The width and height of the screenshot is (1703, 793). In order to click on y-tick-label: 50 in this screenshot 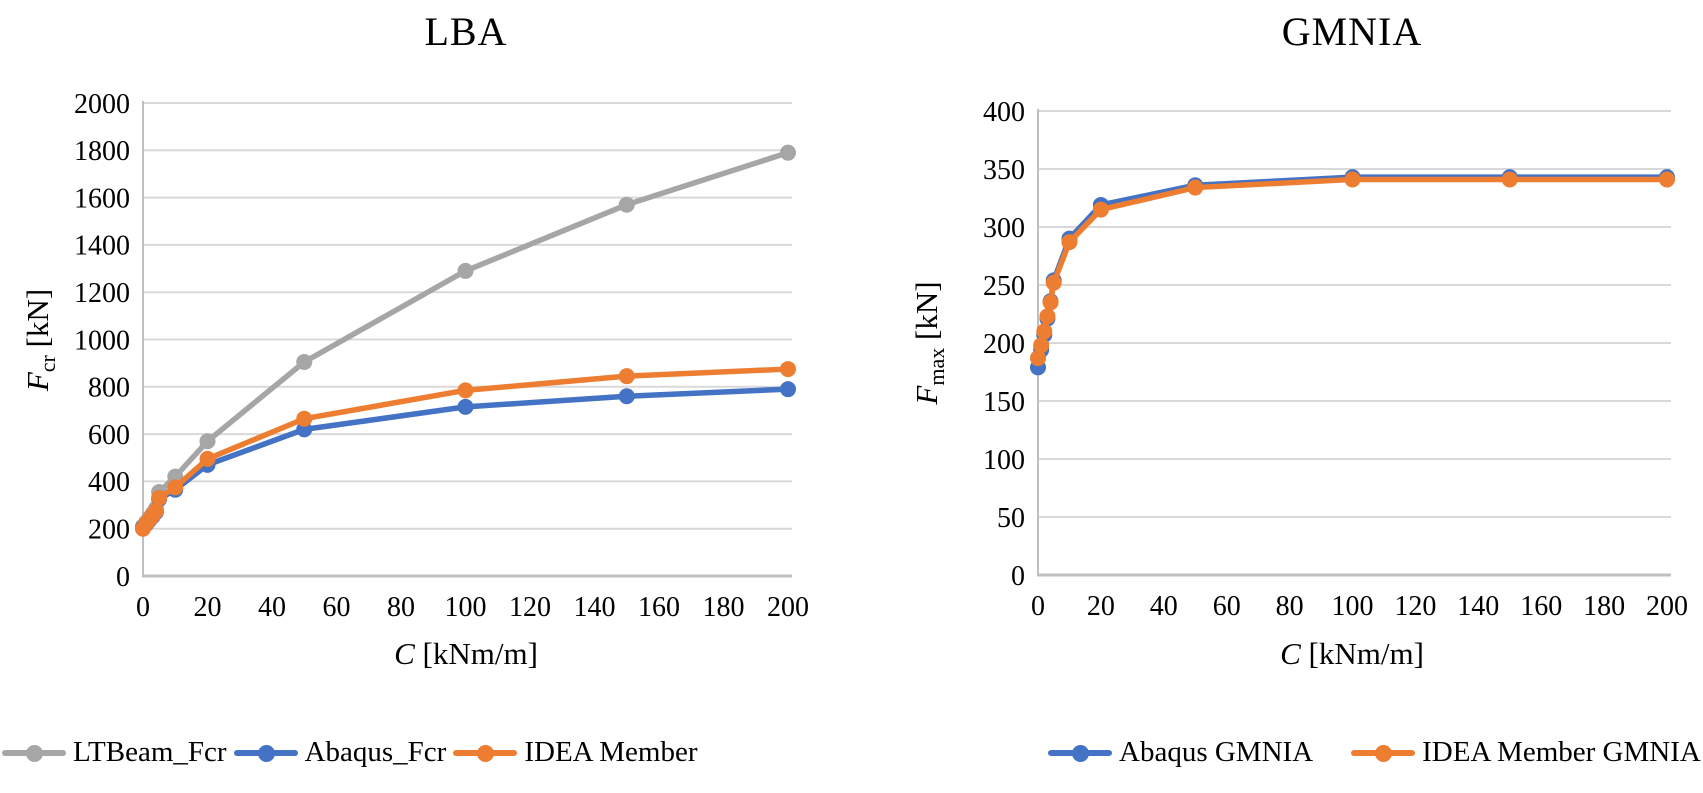, I will do `click(1011, 518)`.